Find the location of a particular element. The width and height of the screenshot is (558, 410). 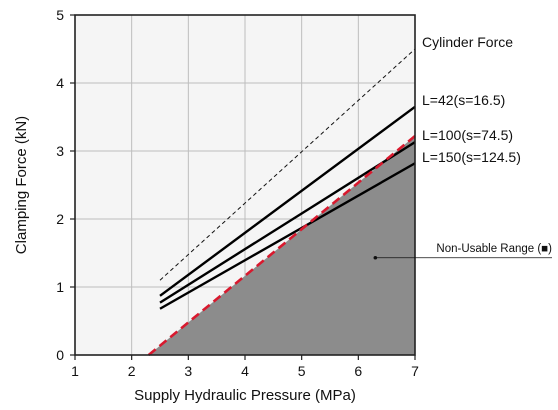

annotation-label: Non-Usable Range (■) is located at coordinates (494, 249).